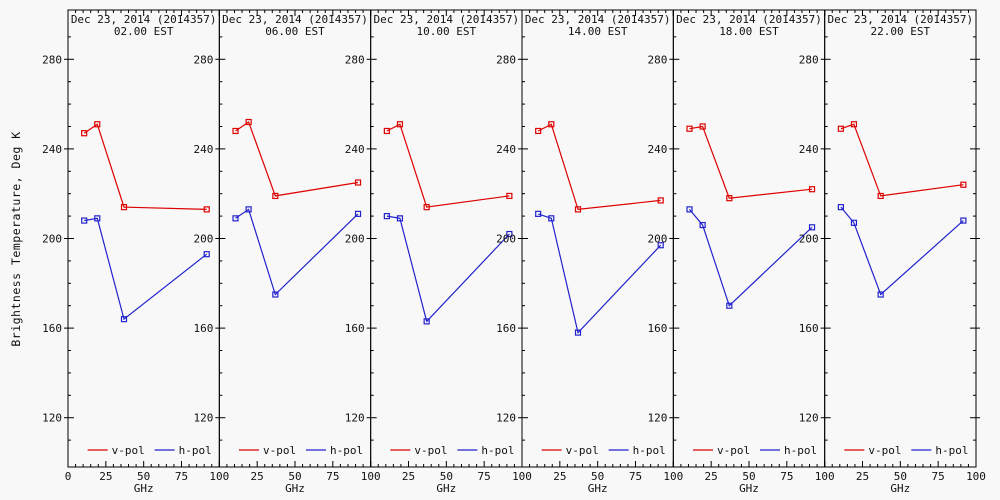  I want to click on panel-3-time-title: 10.00 EST, so click(447, 31).